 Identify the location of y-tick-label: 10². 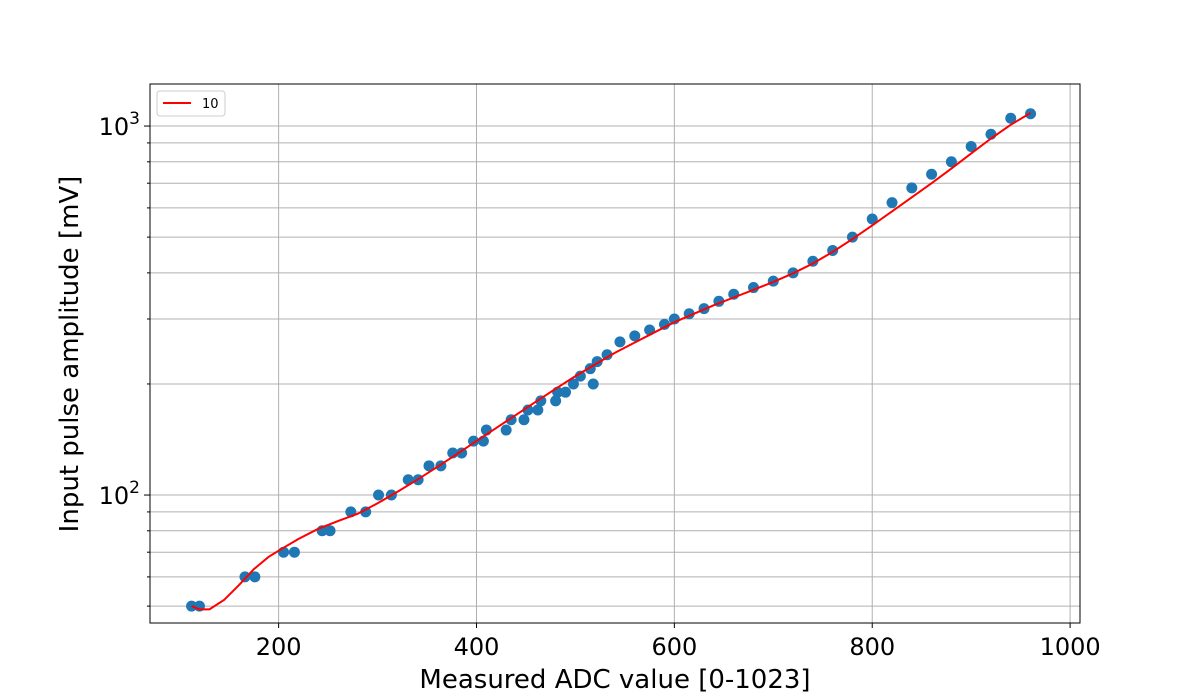
(119, 494).